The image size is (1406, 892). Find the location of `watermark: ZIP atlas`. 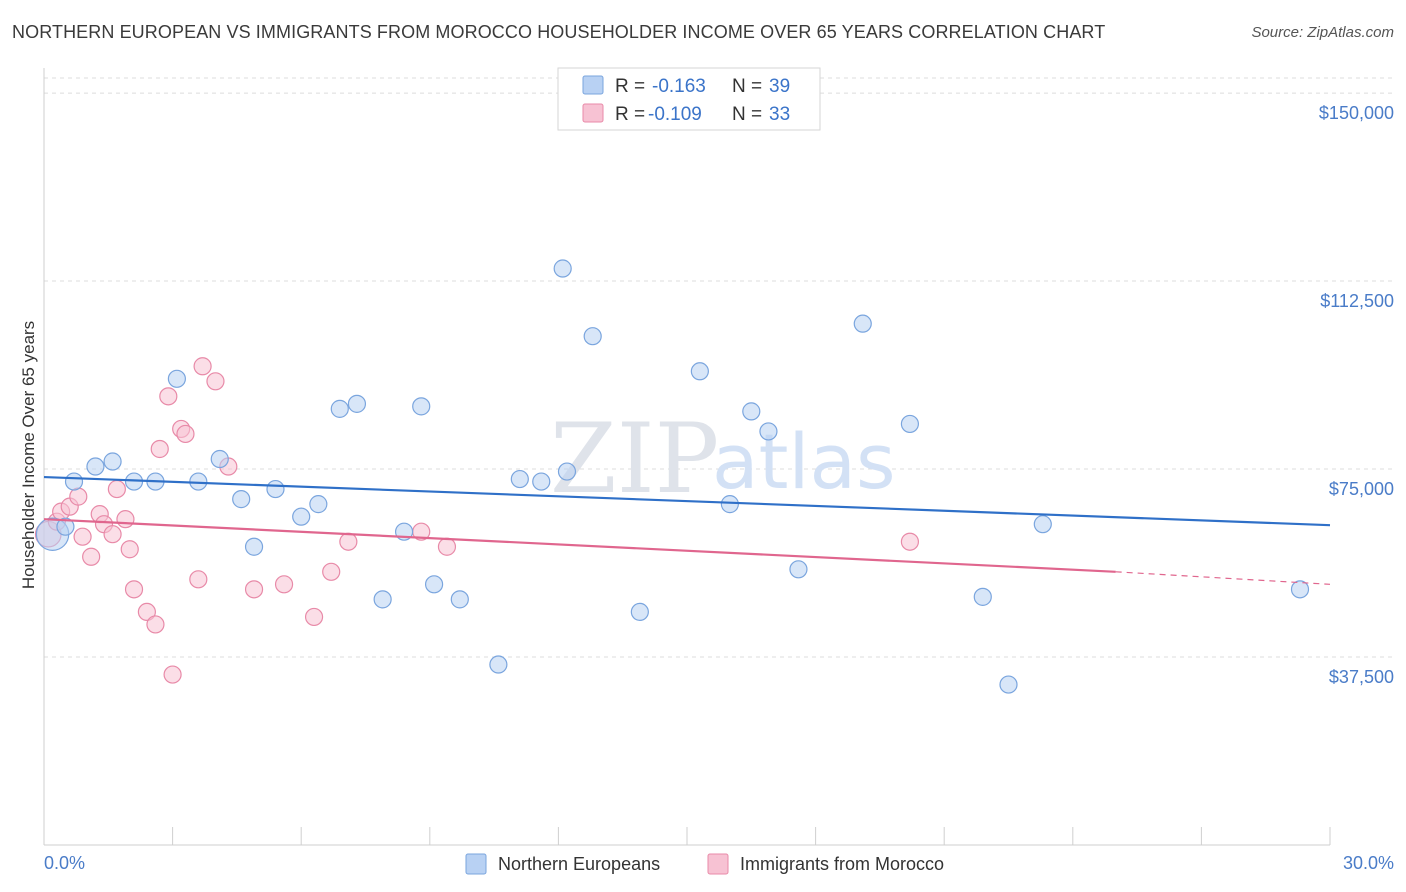

watermark: ZIP atlas is located at coordinates (723, 459).